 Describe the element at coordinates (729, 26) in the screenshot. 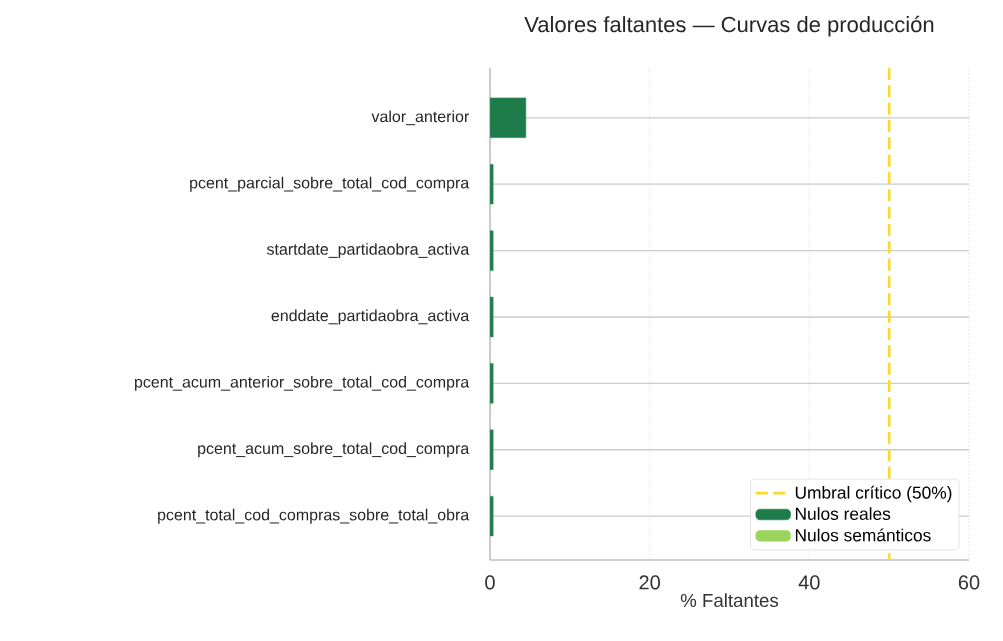

I see `chart-title: Valores faltantes — Curvas de producción` at that location.